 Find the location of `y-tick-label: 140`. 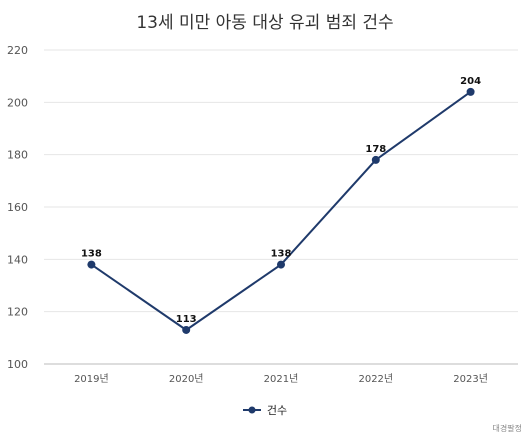

y-tick-label: 140 is located at coordinates (17, 259).